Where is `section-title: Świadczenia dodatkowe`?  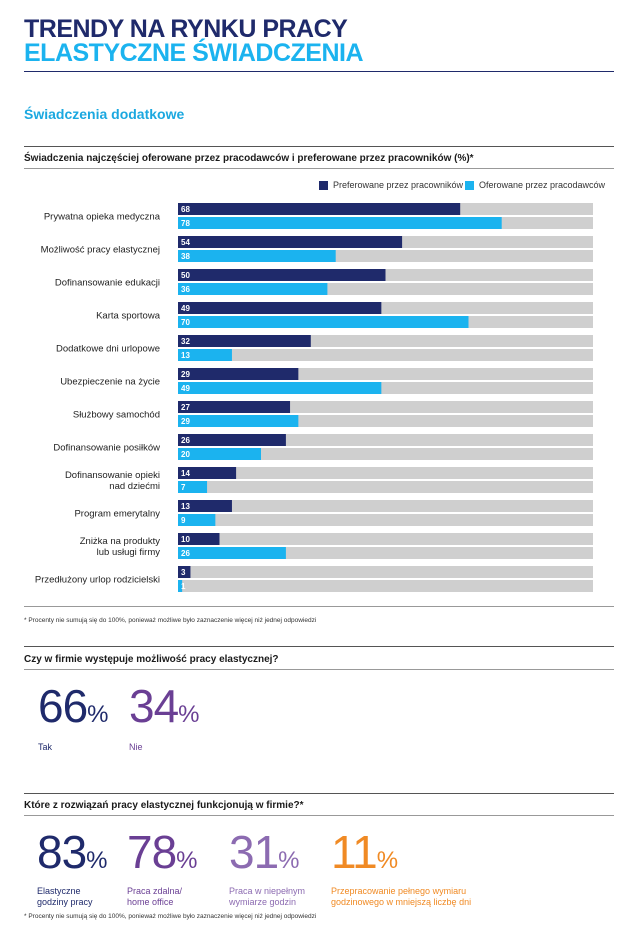
section-title: Świadczenia dodatkowe is located at coordinates (104, 114).